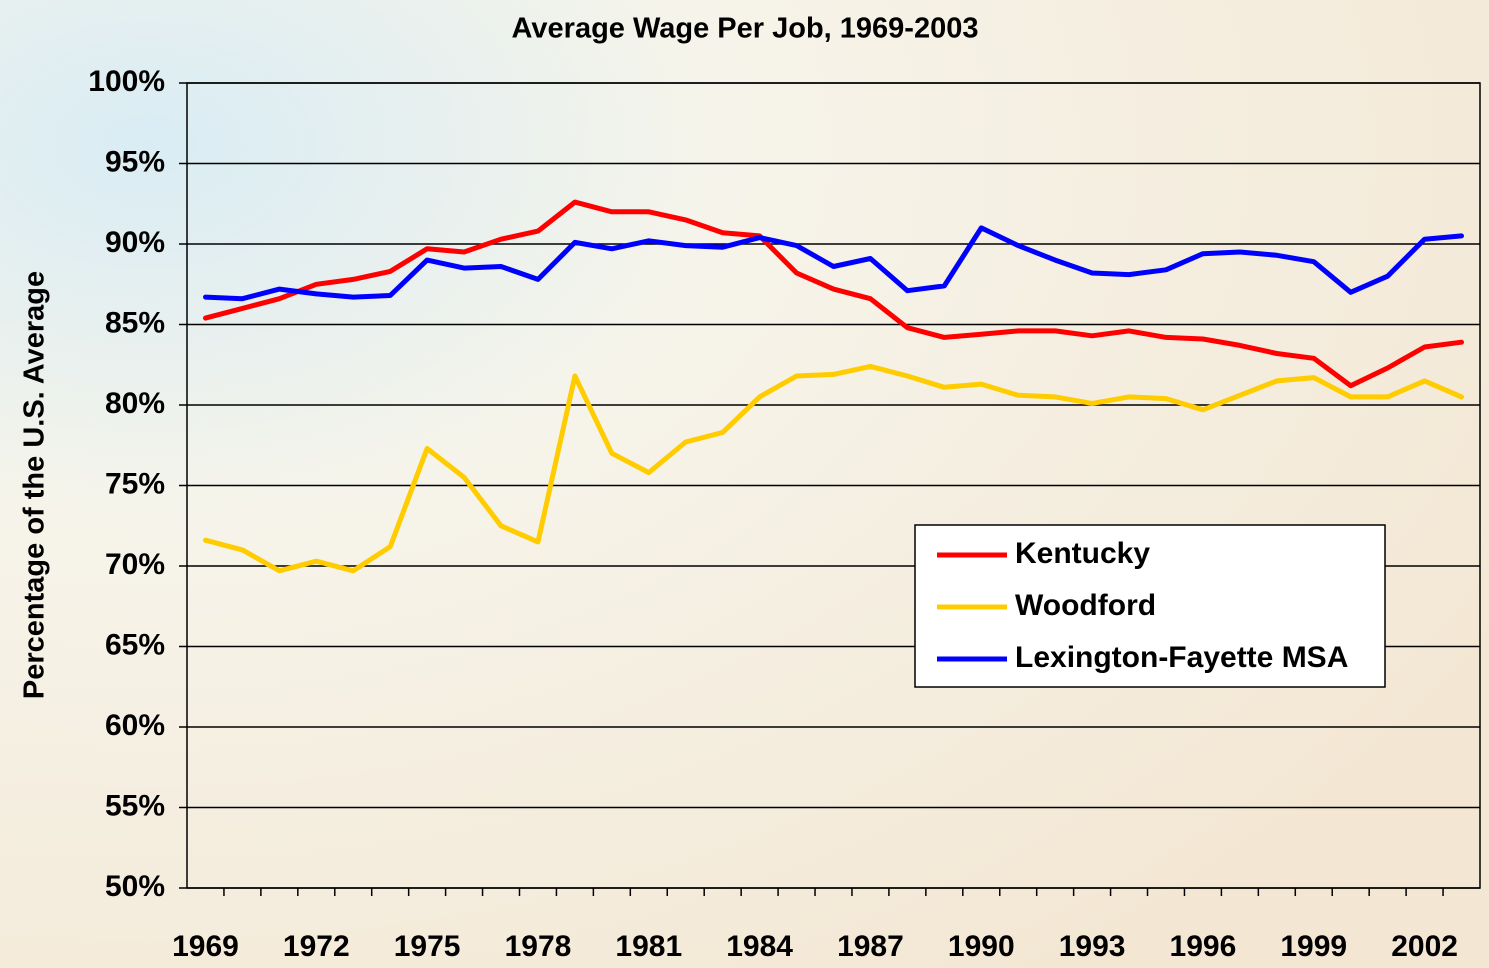 The height and width of the screenshot is (968, 1489). Describe the element at coordinates (135, 161) in the screenshot. I see `y-tick-label: 95%` at that location.